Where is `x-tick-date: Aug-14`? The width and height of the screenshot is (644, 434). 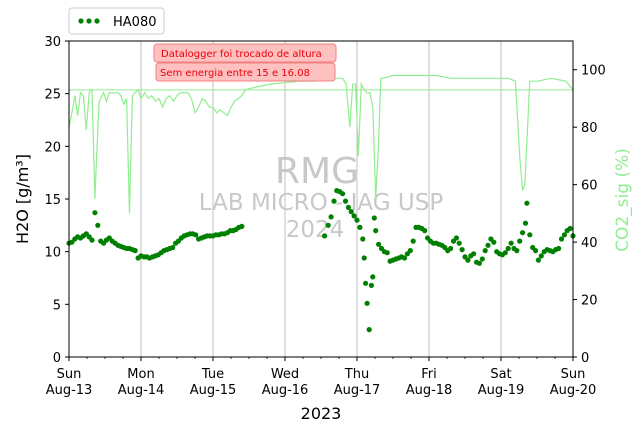
x-tick-date: Aug-14 is located at coordinates (141, 390).